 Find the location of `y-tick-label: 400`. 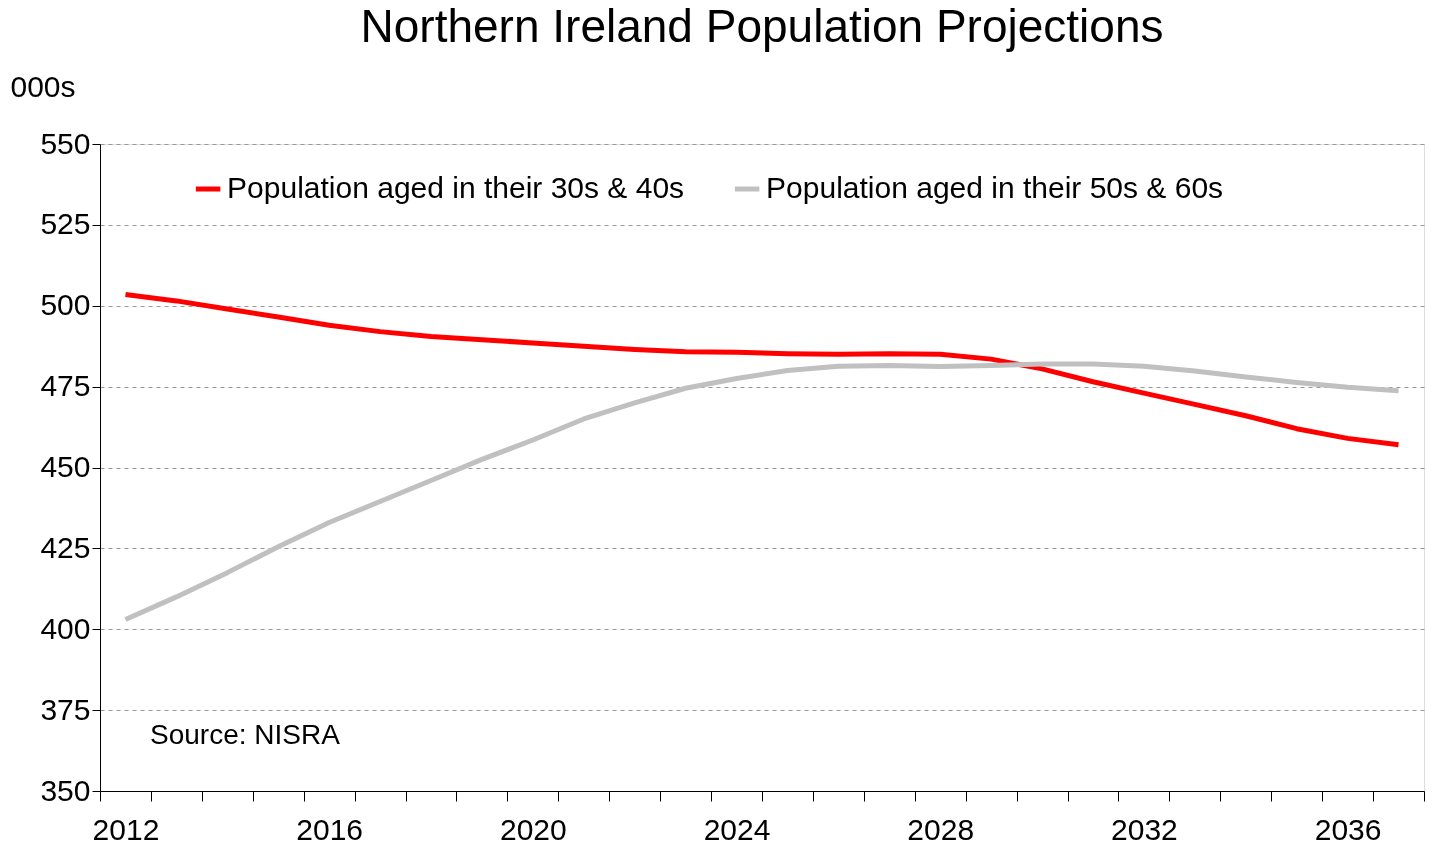

y-tick-label: 400 is located at coordinates (65, 628).